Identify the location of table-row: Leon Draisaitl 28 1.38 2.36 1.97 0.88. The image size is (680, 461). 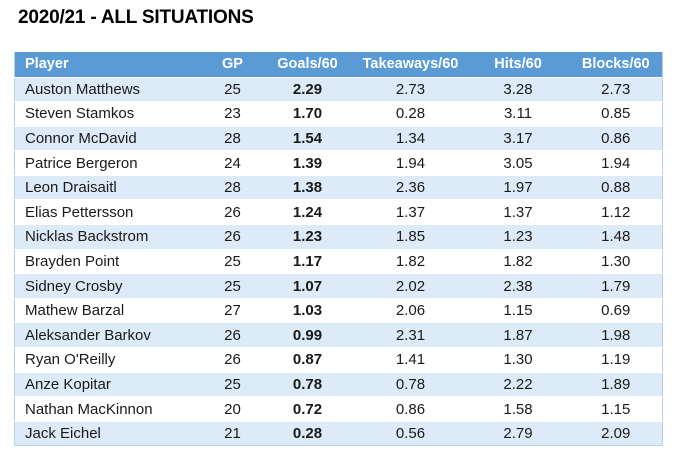
(338, 187).